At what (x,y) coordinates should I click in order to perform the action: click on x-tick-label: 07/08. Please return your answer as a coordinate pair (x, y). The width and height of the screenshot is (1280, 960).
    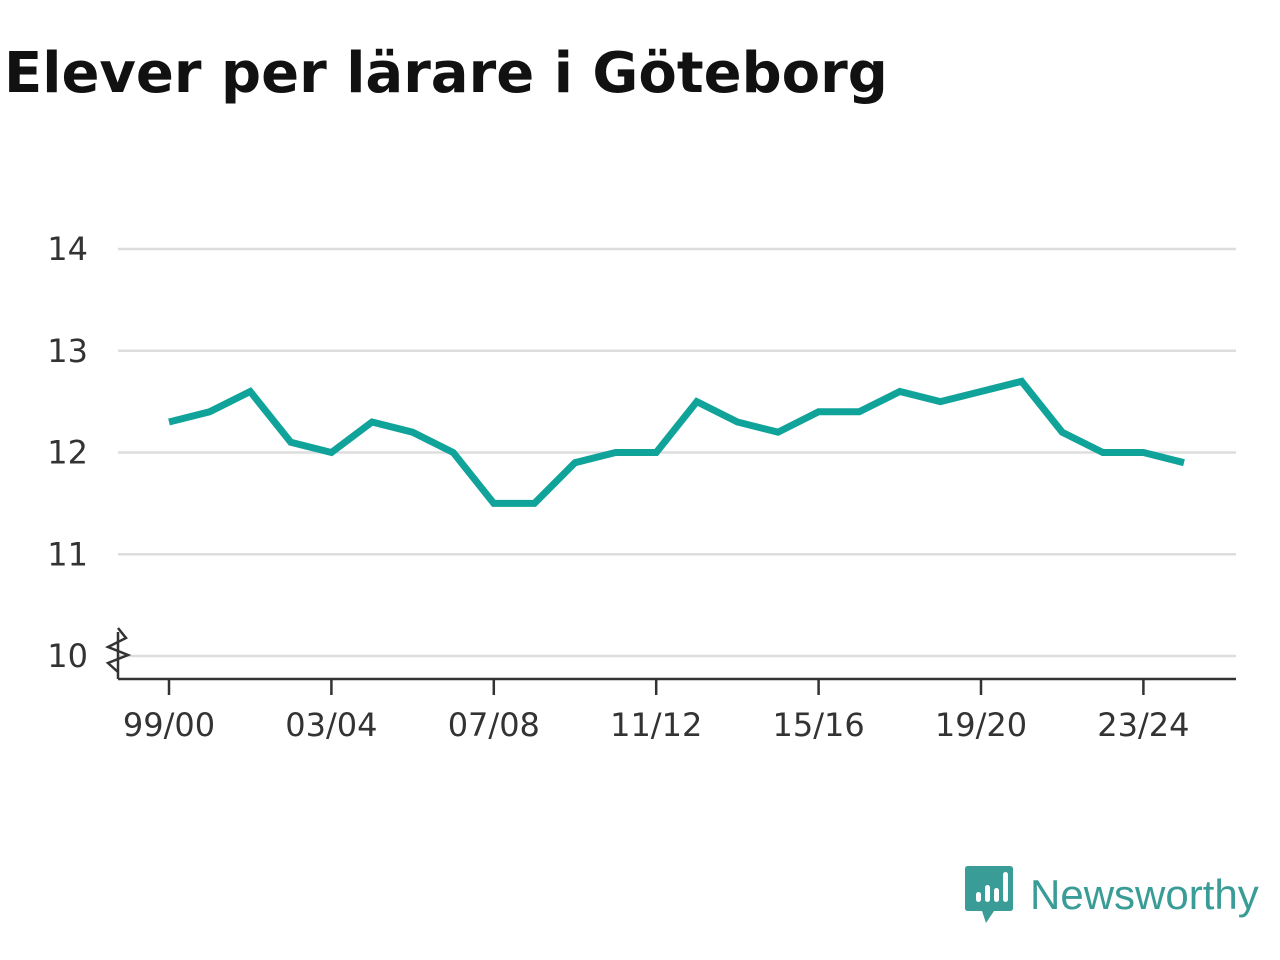
    Looking at the image, I should click on (494, 725).